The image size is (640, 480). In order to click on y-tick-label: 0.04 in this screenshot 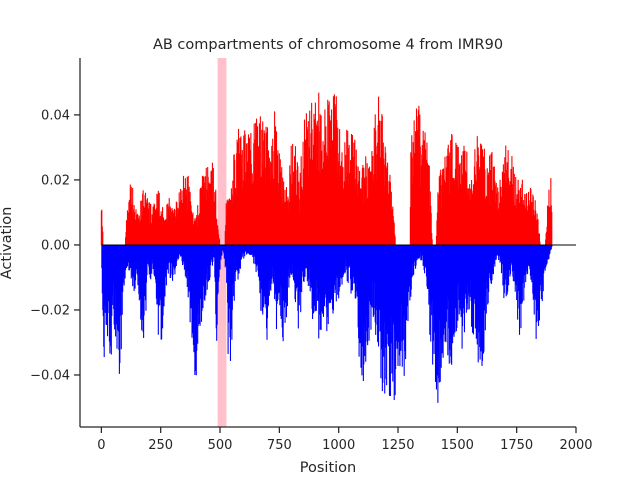, I will do `click(55, 115)`.